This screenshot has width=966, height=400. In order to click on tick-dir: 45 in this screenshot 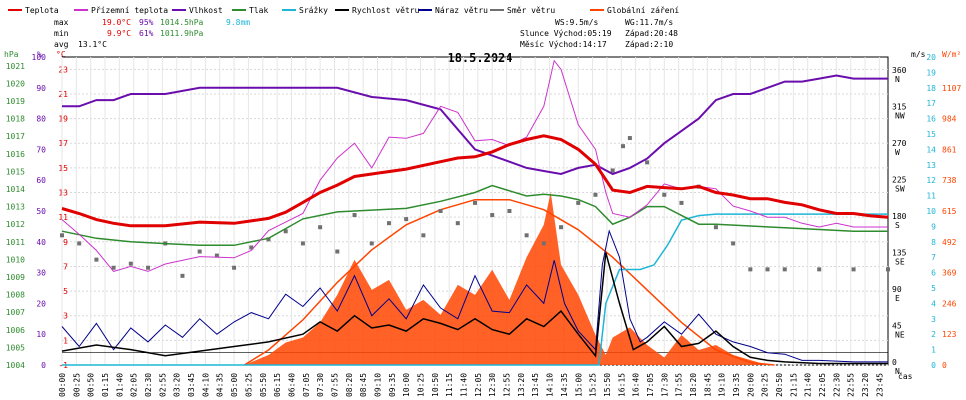, I will do `click(897, 326)`.